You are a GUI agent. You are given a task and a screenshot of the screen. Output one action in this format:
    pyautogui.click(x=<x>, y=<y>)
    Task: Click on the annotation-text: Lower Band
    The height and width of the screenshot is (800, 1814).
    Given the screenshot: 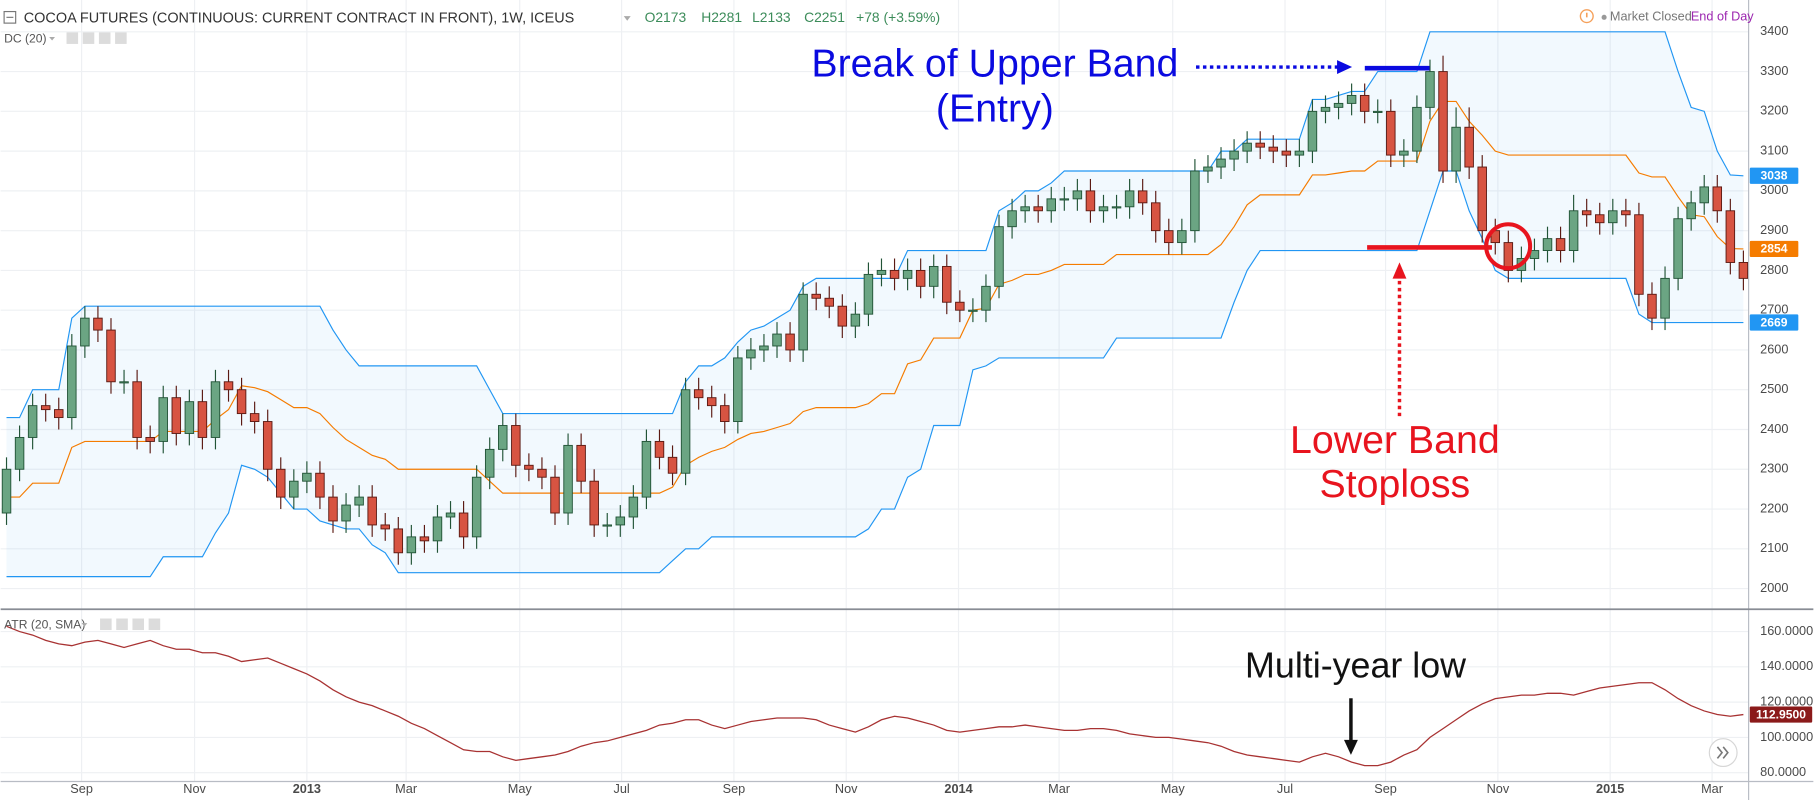 What is the action you would take?
    pyautogui.click(x=1395, y=440)
    